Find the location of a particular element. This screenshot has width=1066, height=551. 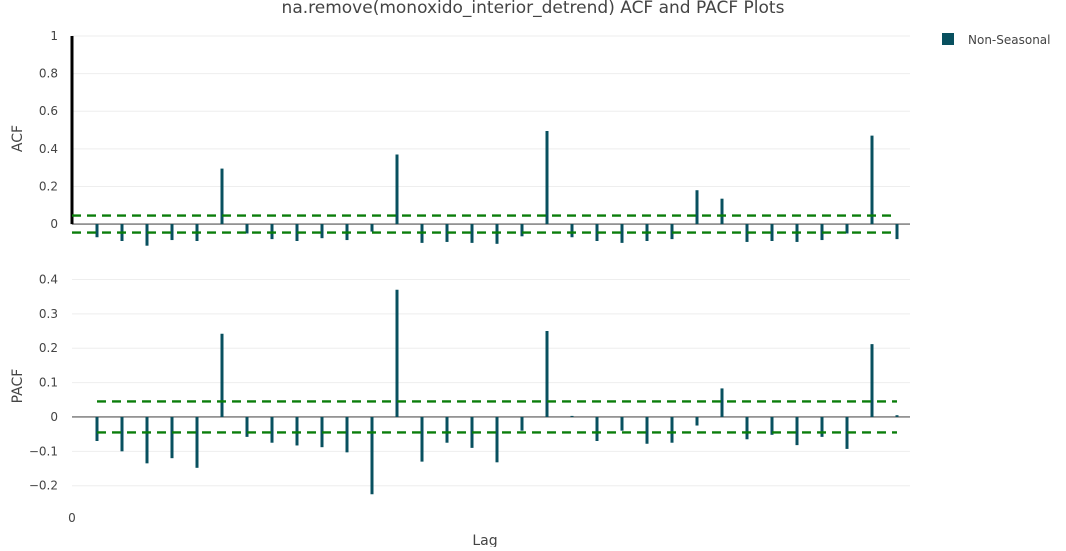

legend-label: Non-Seasonal is located at coordinates (1009, 40).